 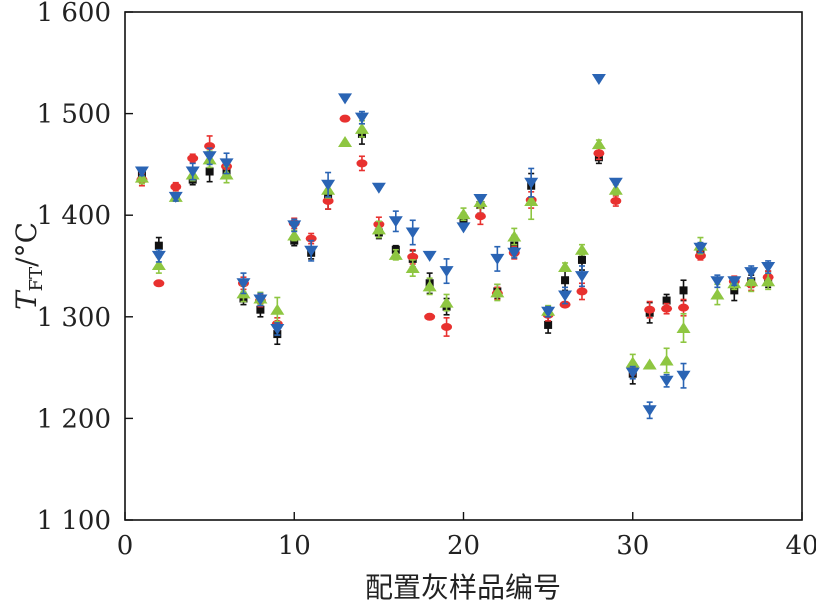 I want to click on y-tick-label: 1 600, so click(x=74, y=14).